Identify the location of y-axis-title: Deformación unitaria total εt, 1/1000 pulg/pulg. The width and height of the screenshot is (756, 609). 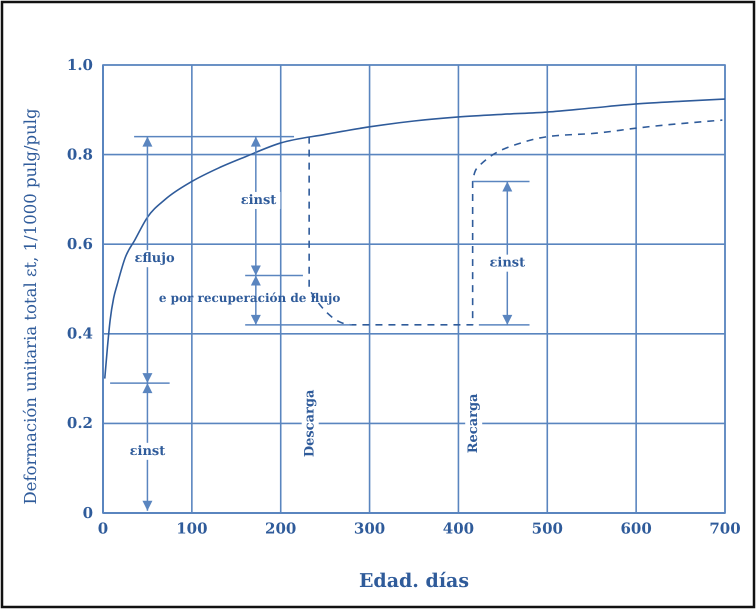
(30, 306).